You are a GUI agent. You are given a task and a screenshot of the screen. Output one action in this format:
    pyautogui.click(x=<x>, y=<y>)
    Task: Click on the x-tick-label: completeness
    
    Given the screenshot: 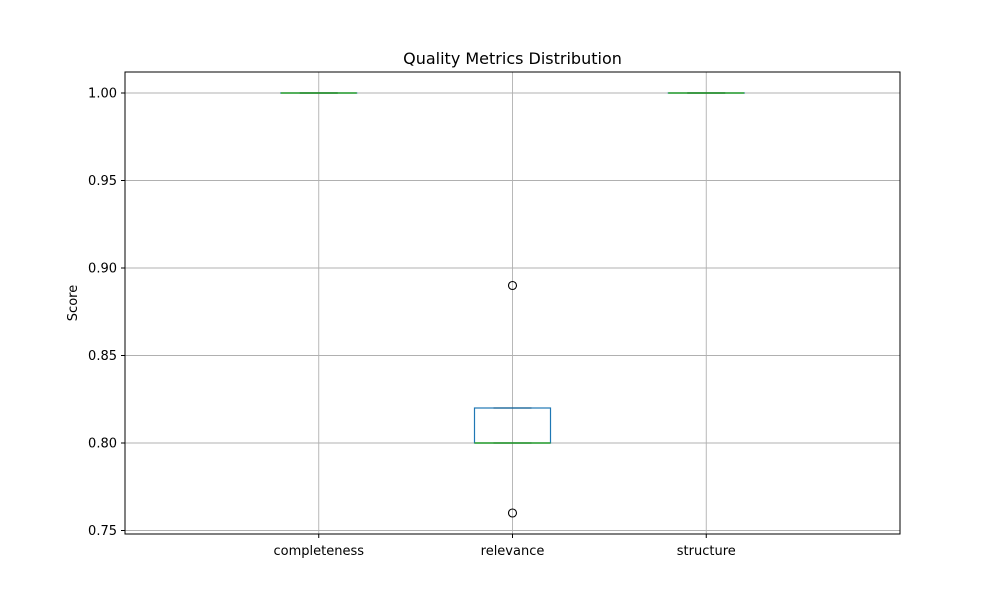 What is the action you would take?
    pyautogui.click(x=318, y=551)
    